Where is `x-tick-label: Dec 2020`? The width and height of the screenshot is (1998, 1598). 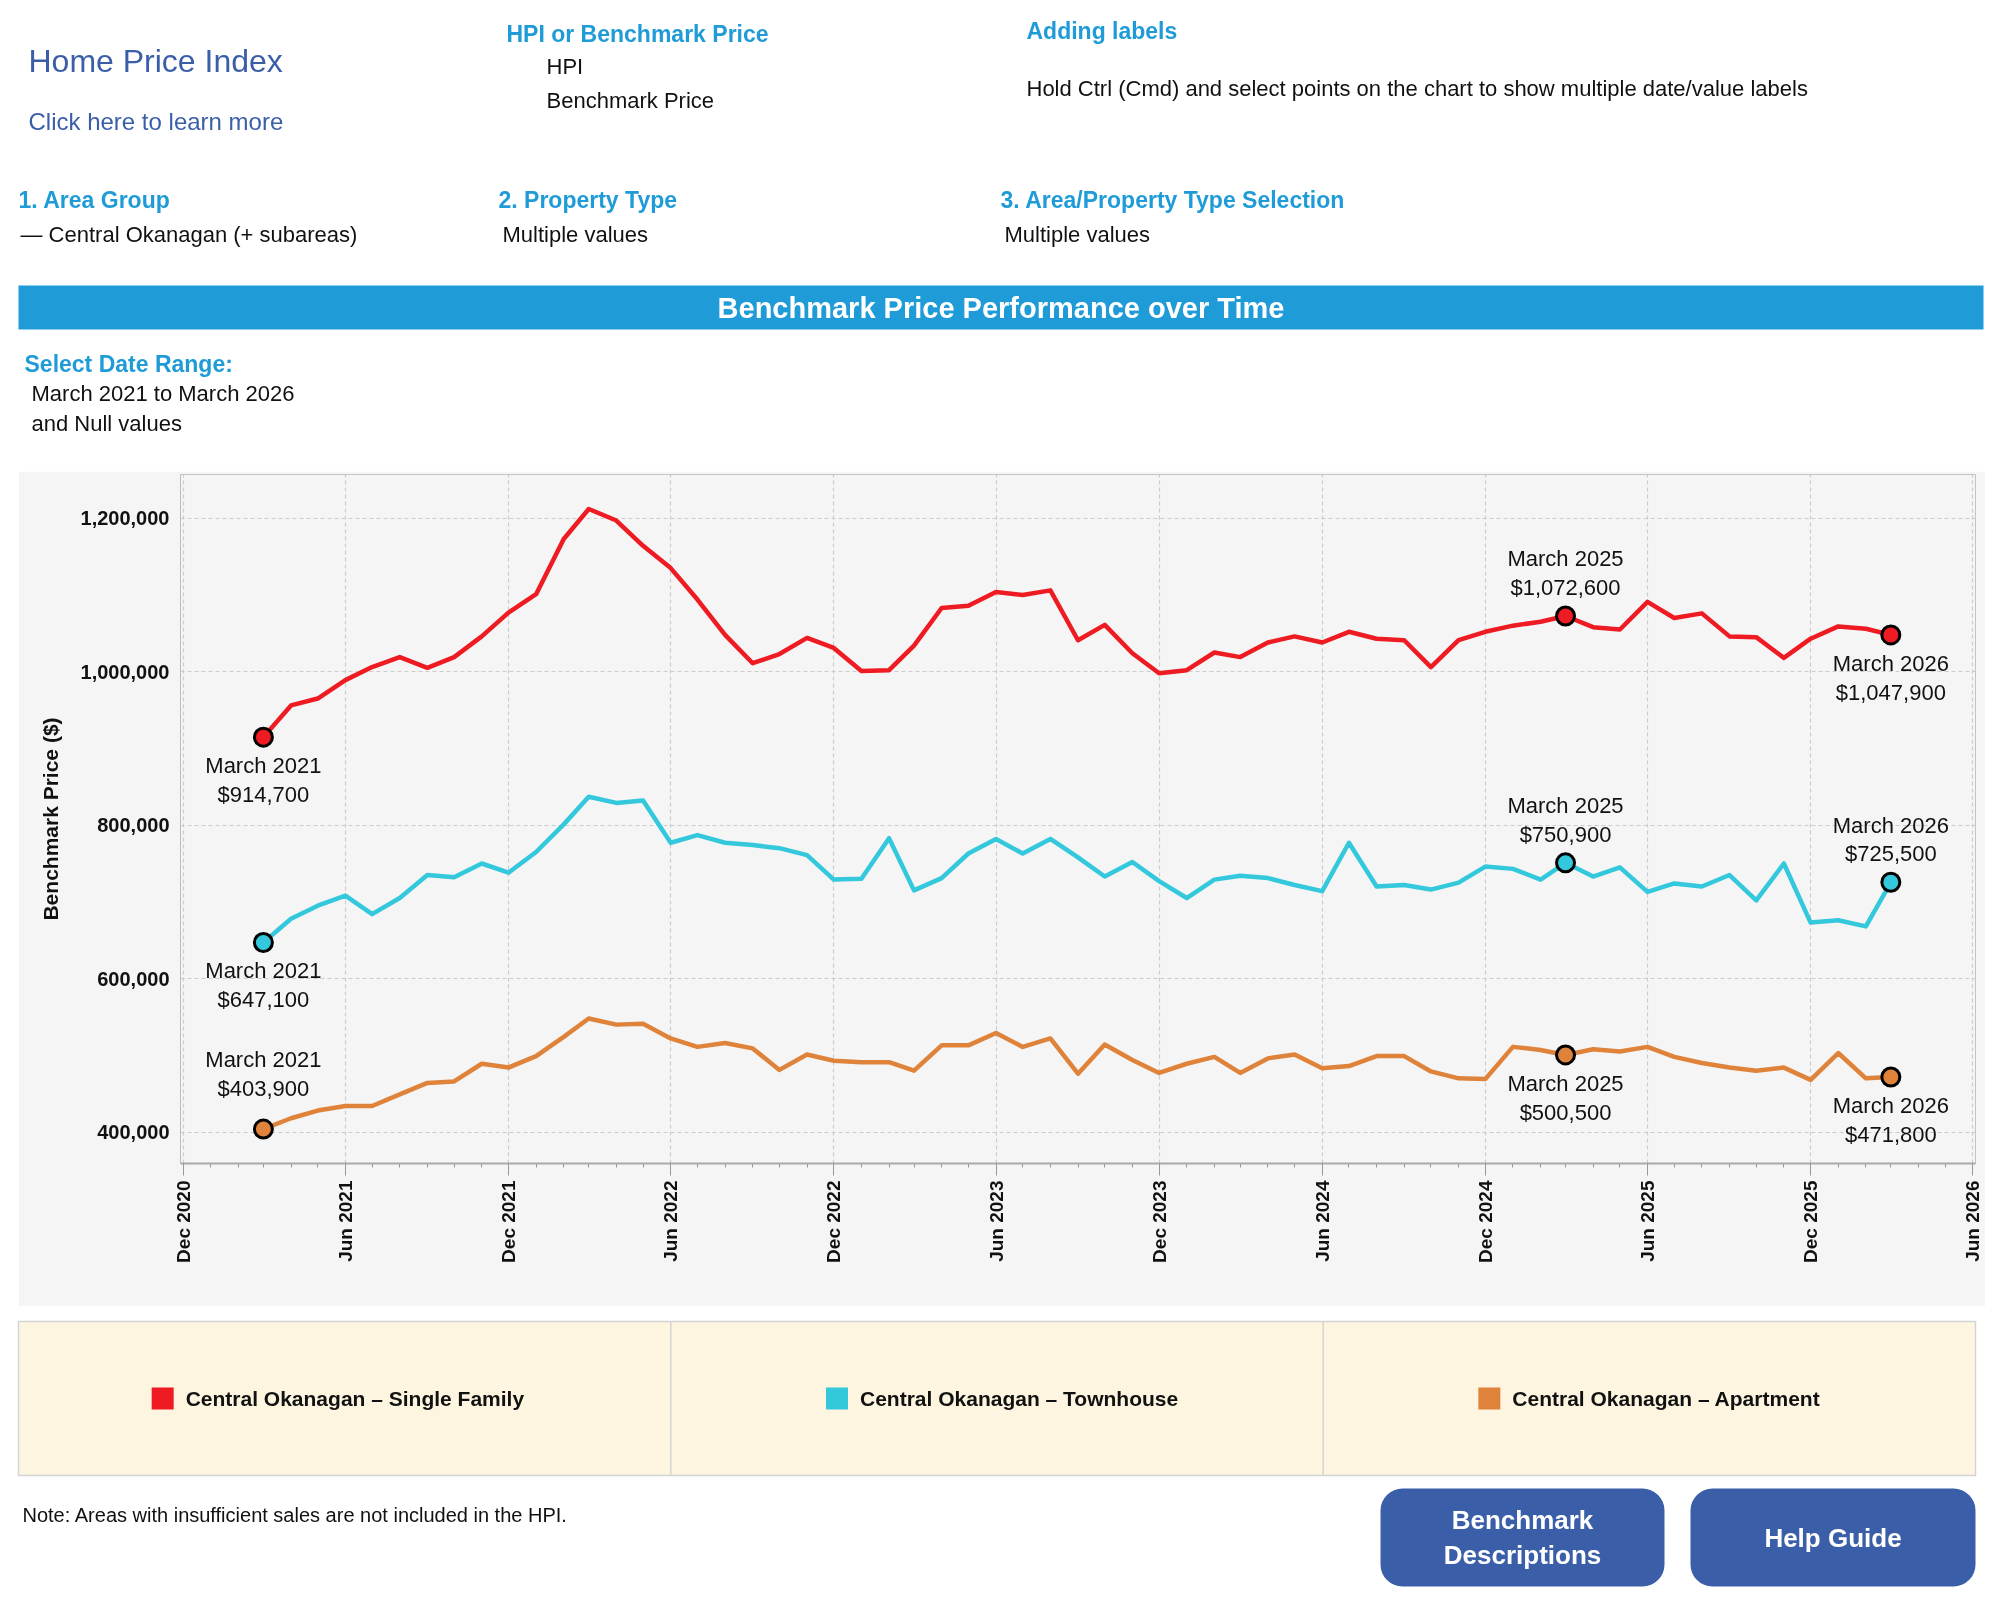 x-tick-label: Dec 2020 is located at coordinates (183, 1221).